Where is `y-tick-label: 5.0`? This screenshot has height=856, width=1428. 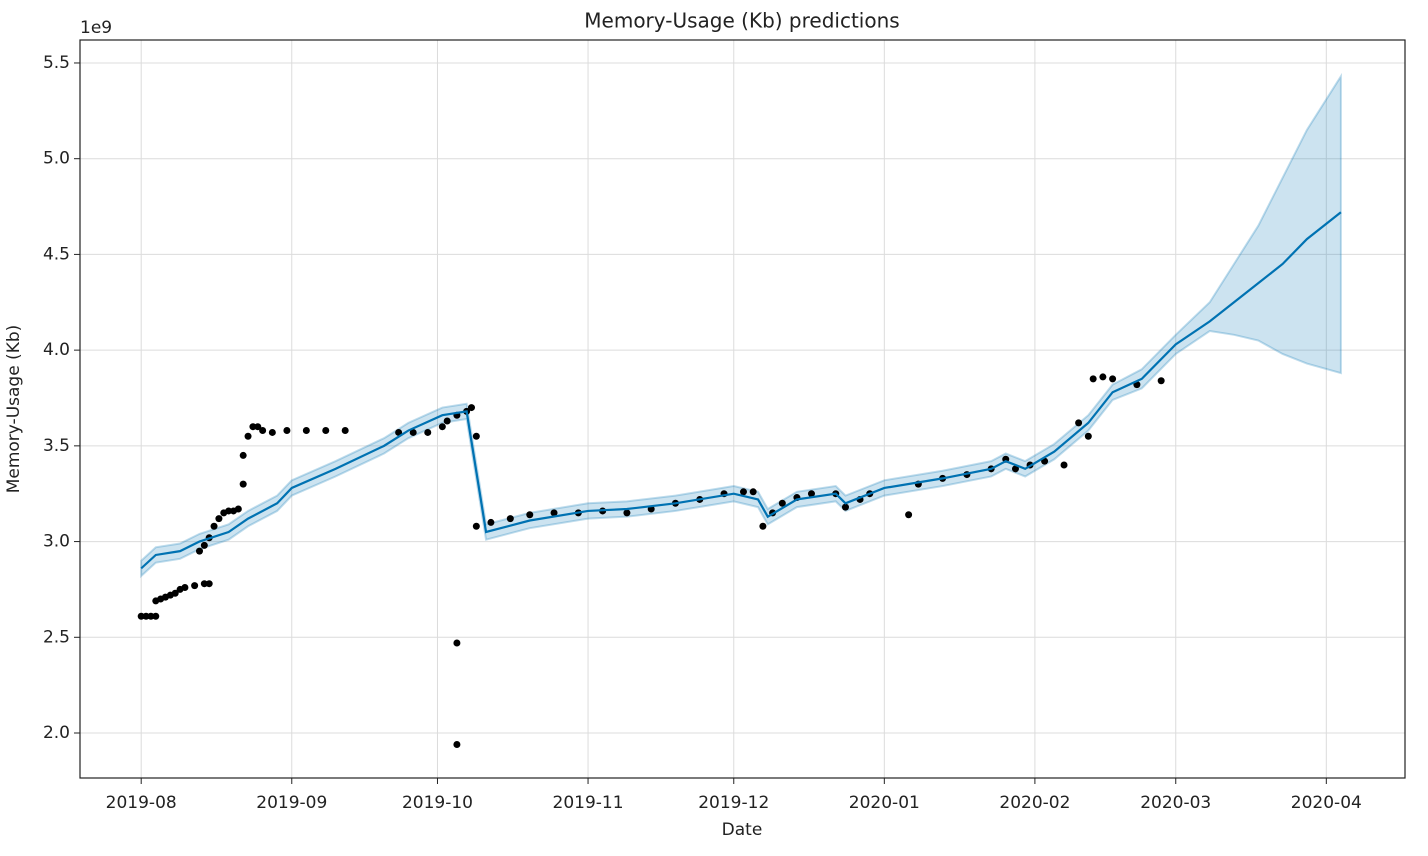 y-tick-label: 5.0 is located at coordinates (56, 159).